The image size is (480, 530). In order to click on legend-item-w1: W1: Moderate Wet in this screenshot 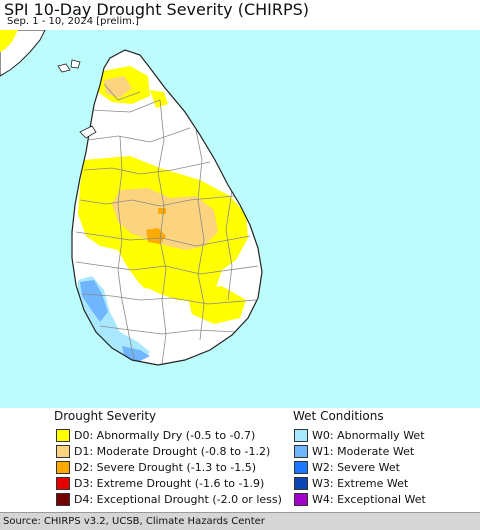, I will do `click(354, 451)`.